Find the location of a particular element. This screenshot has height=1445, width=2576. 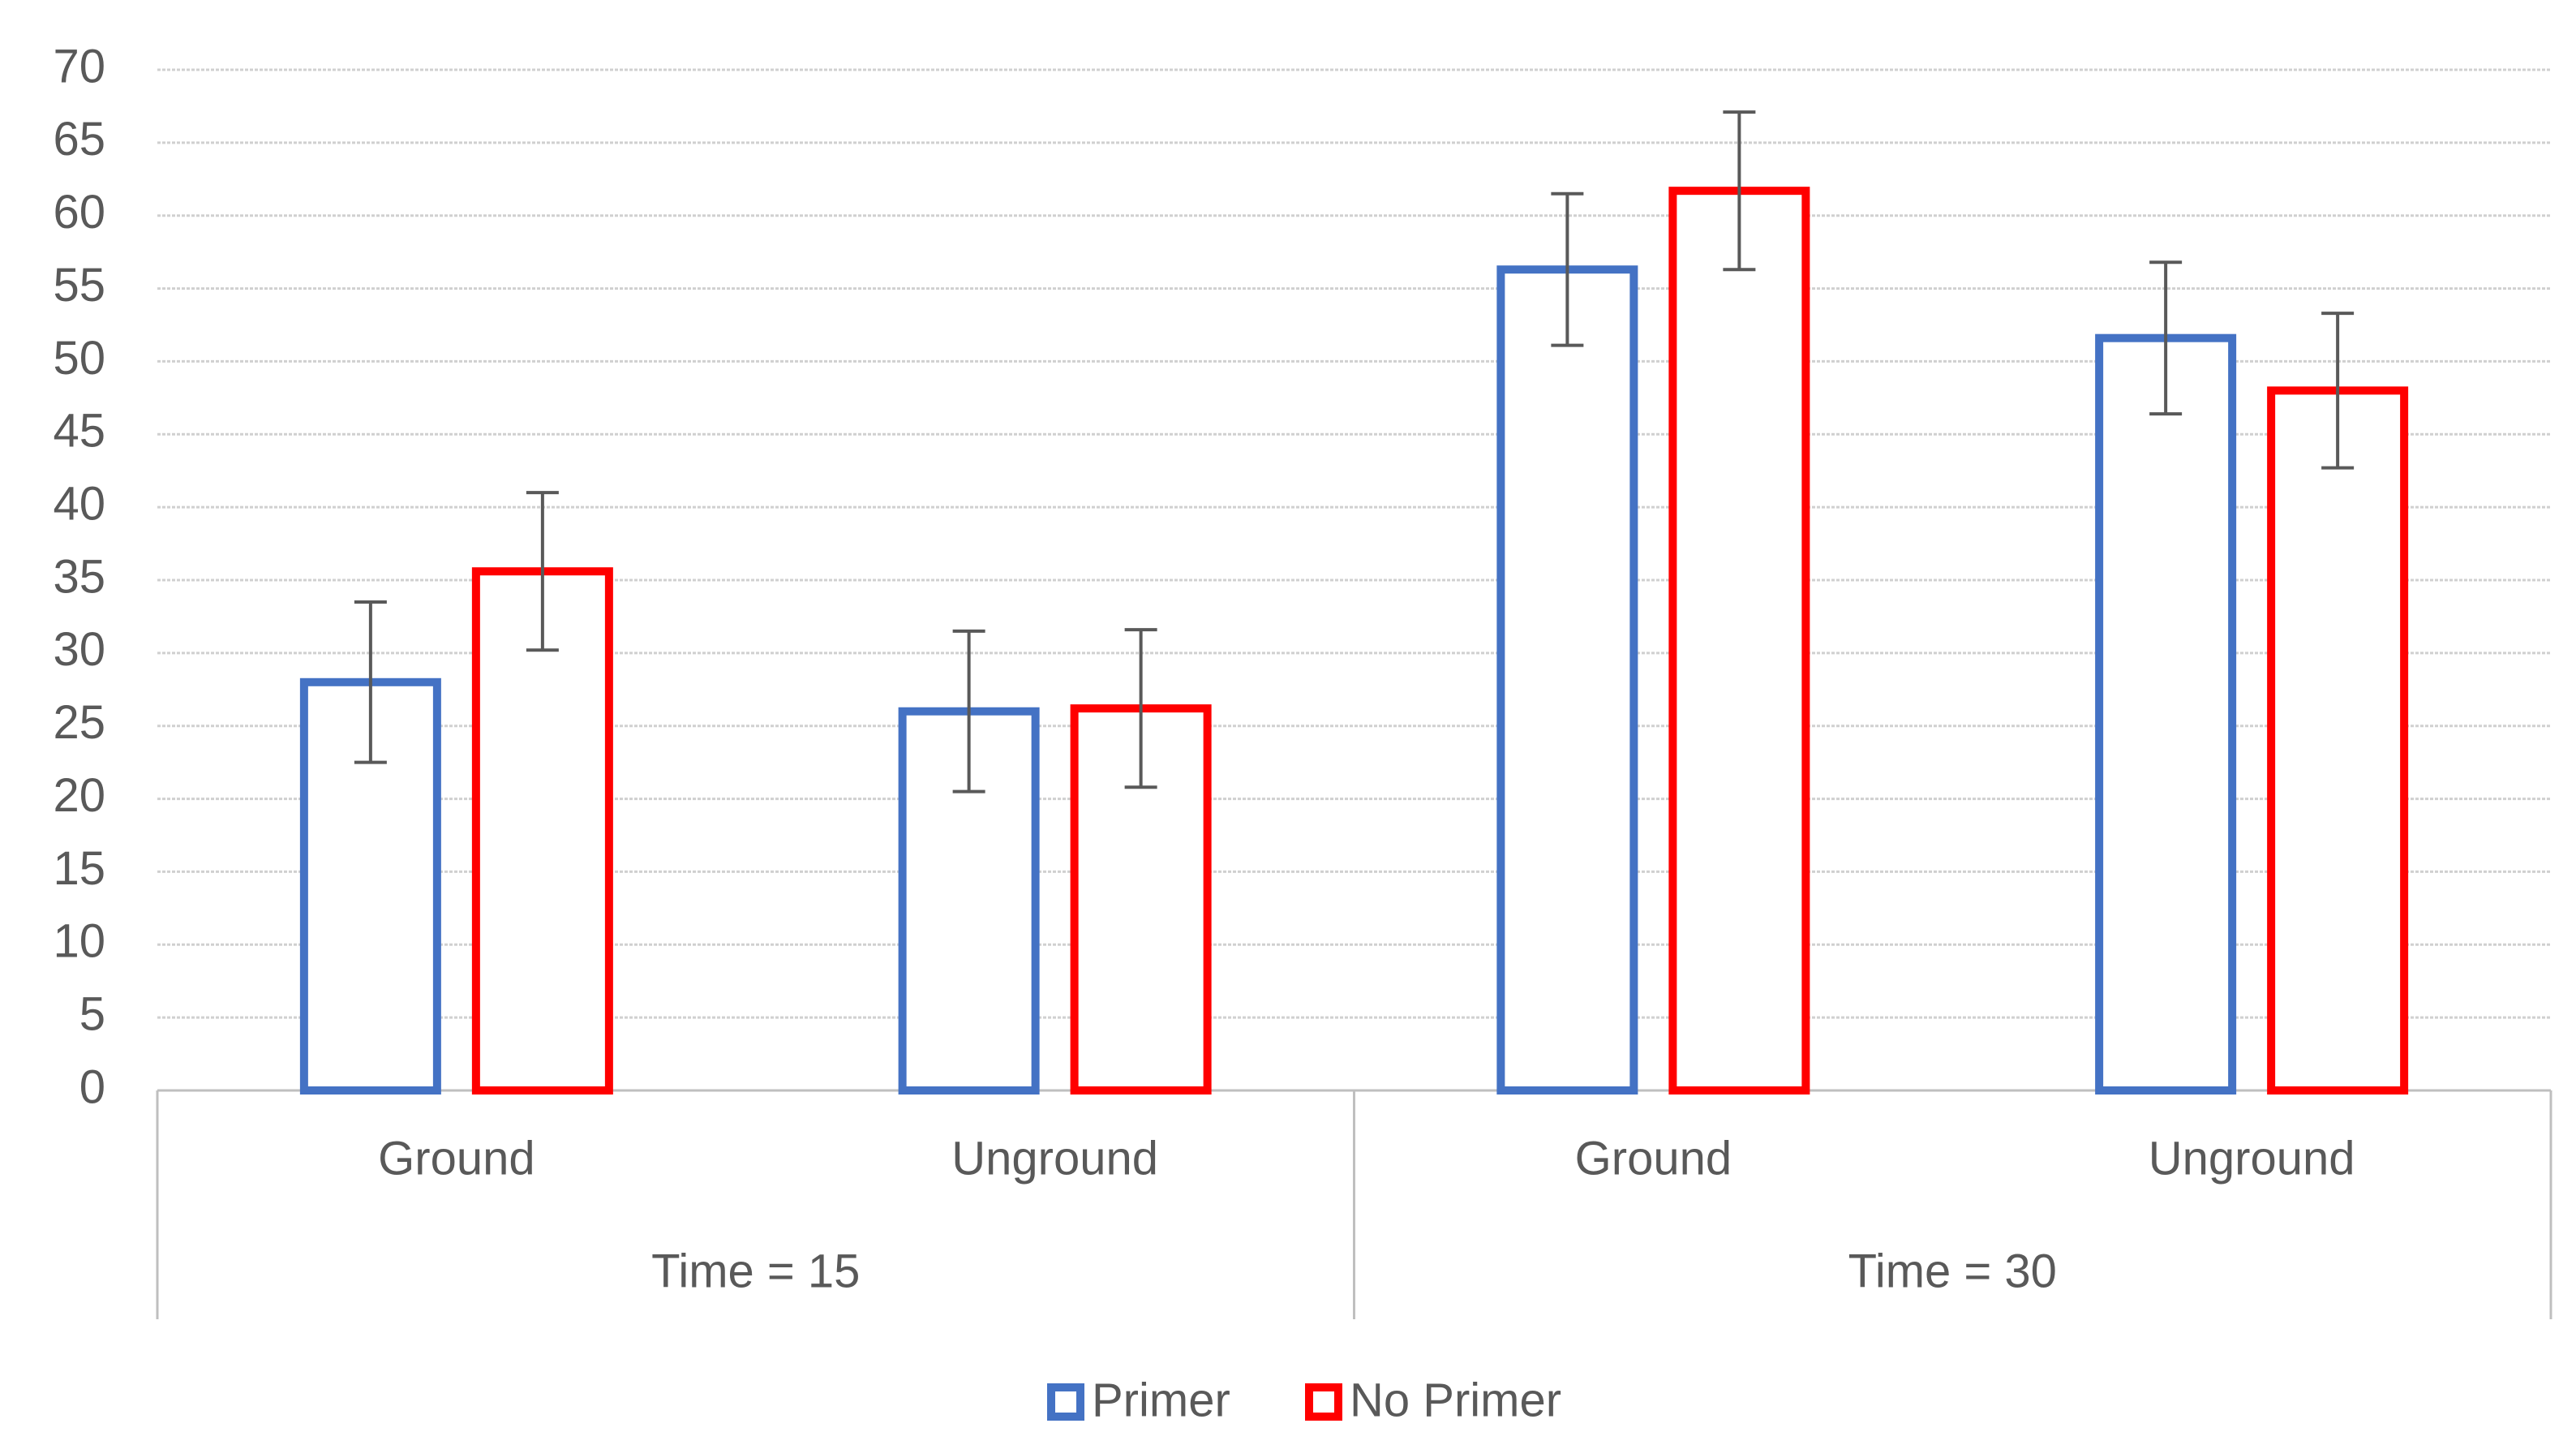

group-label: Time = 30 is located at coordinates (1953, 1271).